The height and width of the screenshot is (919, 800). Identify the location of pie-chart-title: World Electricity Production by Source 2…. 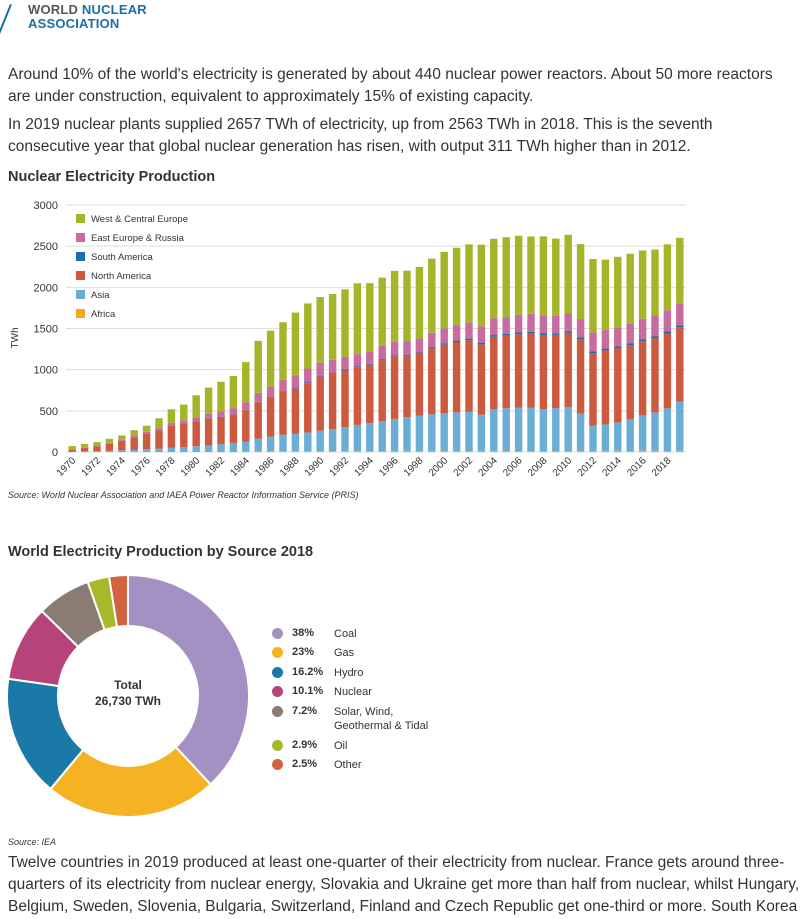
(161, 552).